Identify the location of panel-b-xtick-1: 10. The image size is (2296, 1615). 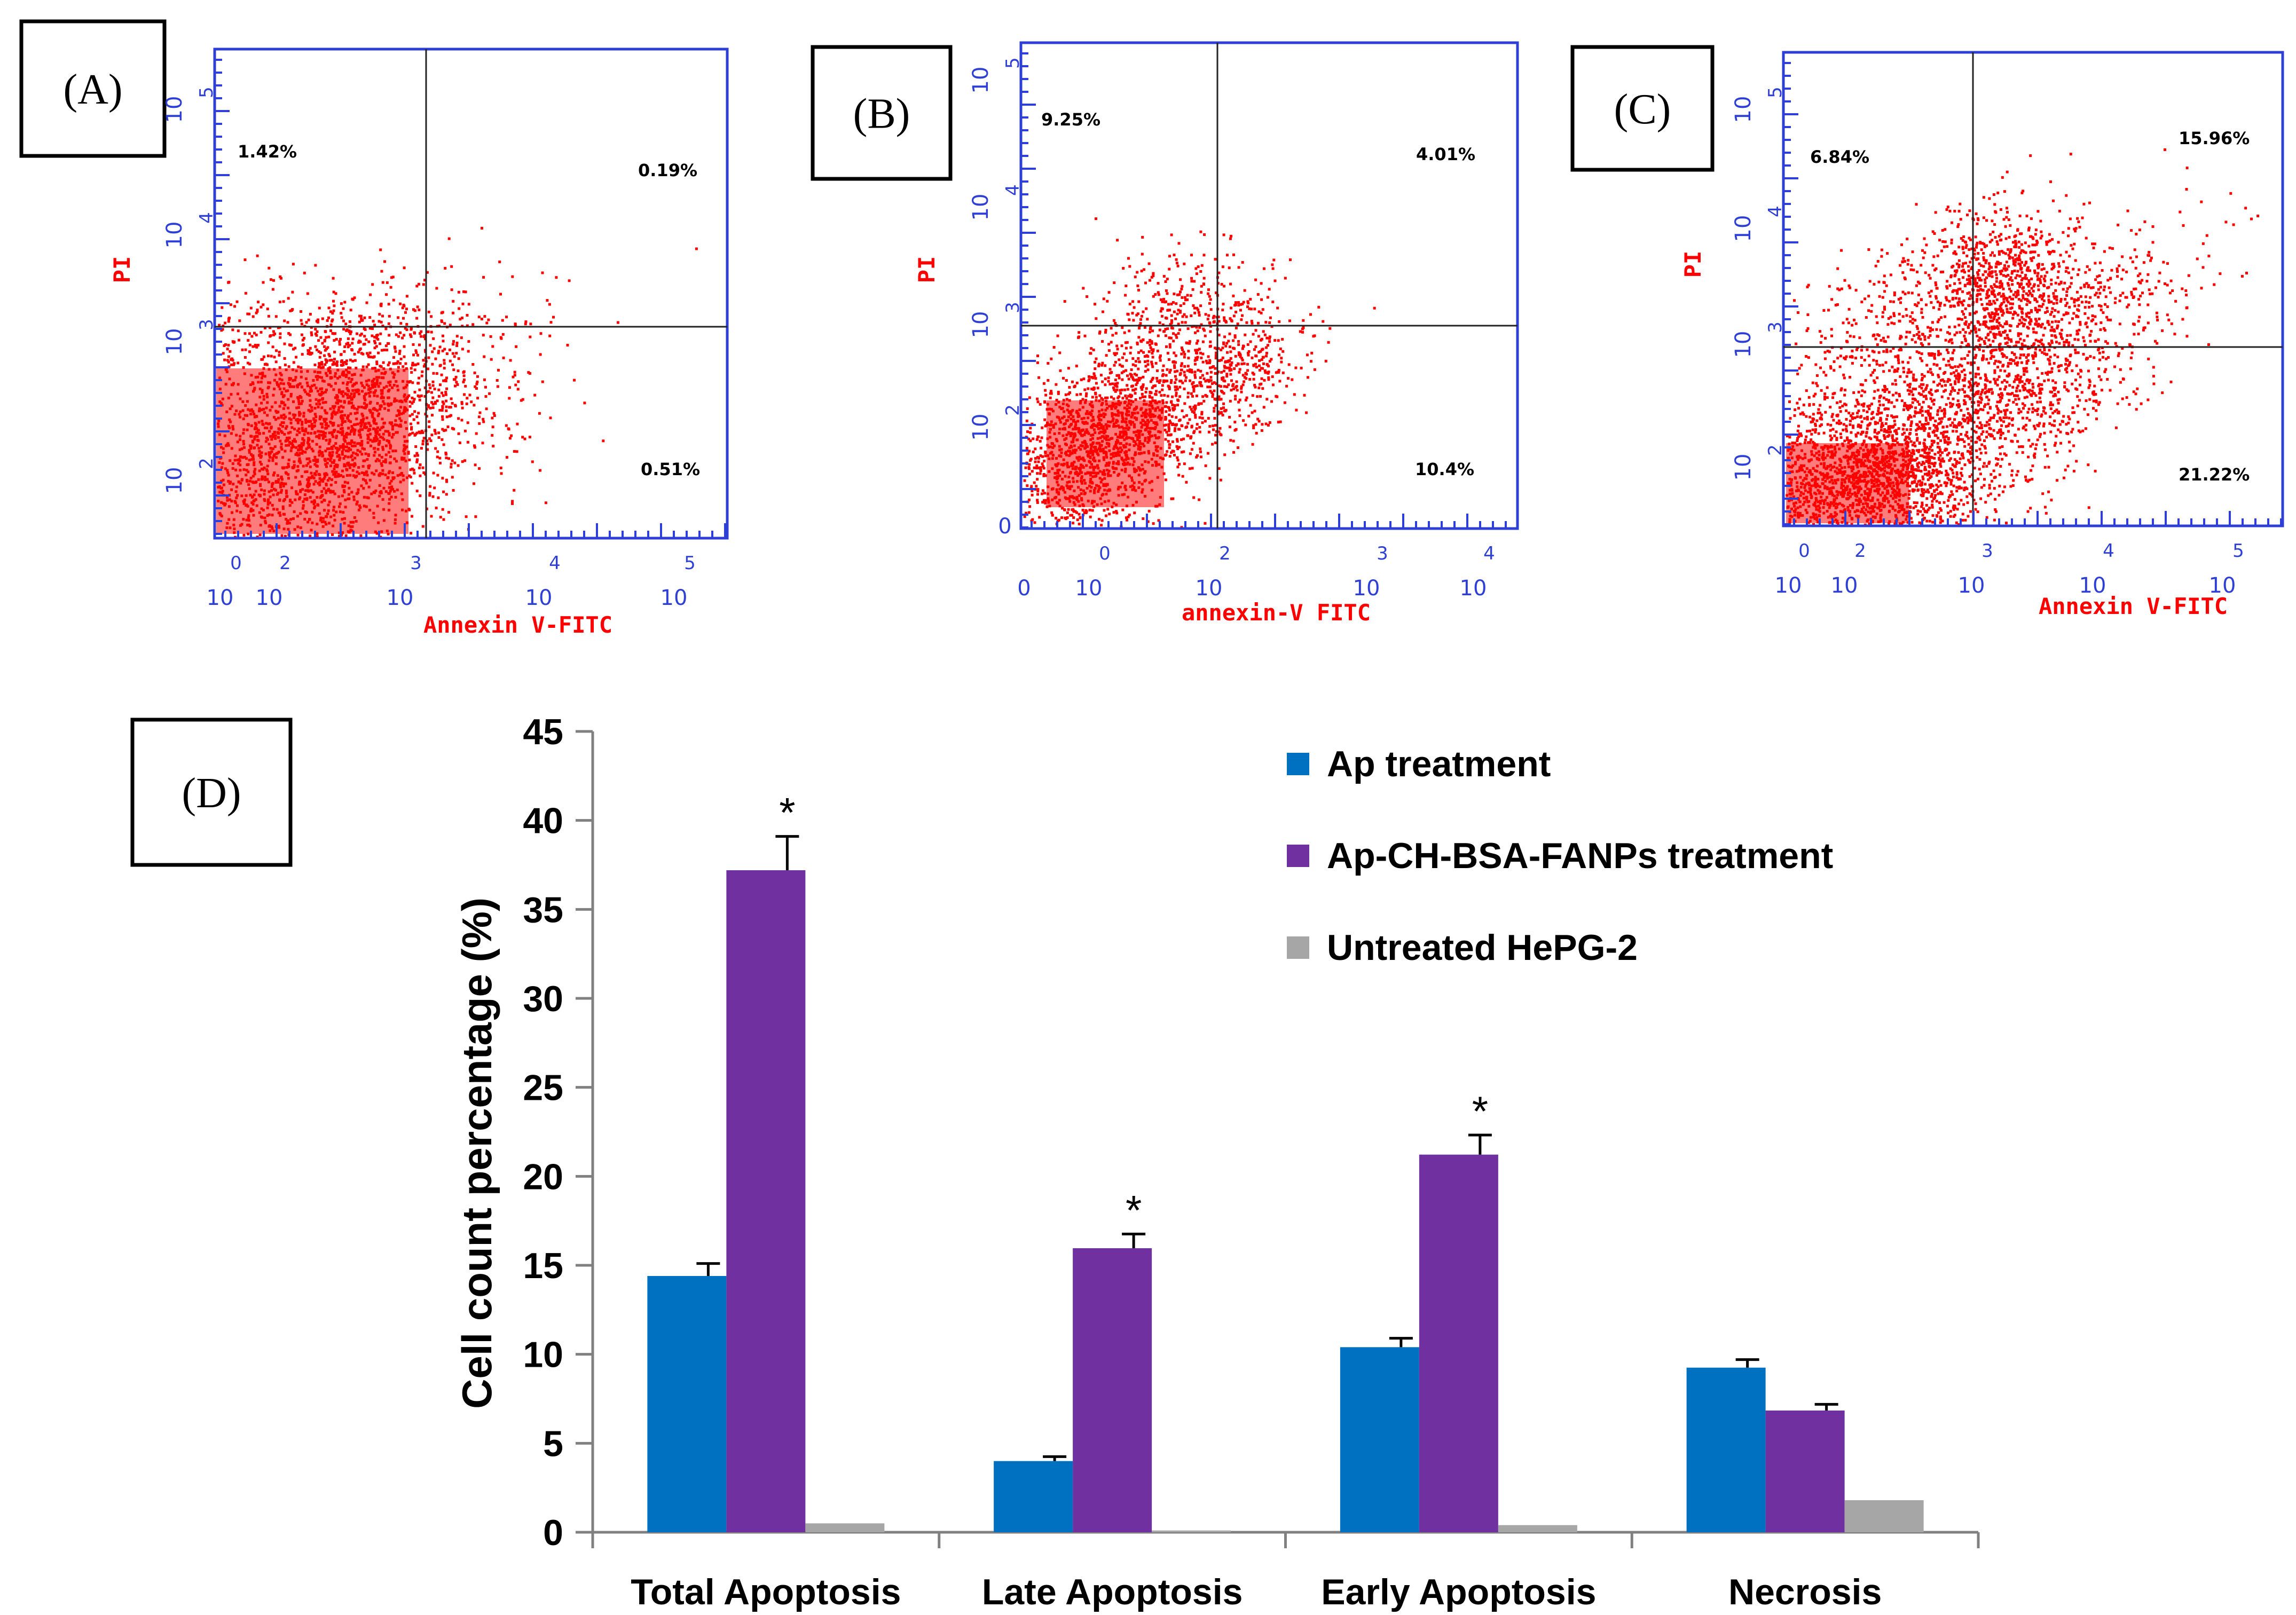
(1089, 588).